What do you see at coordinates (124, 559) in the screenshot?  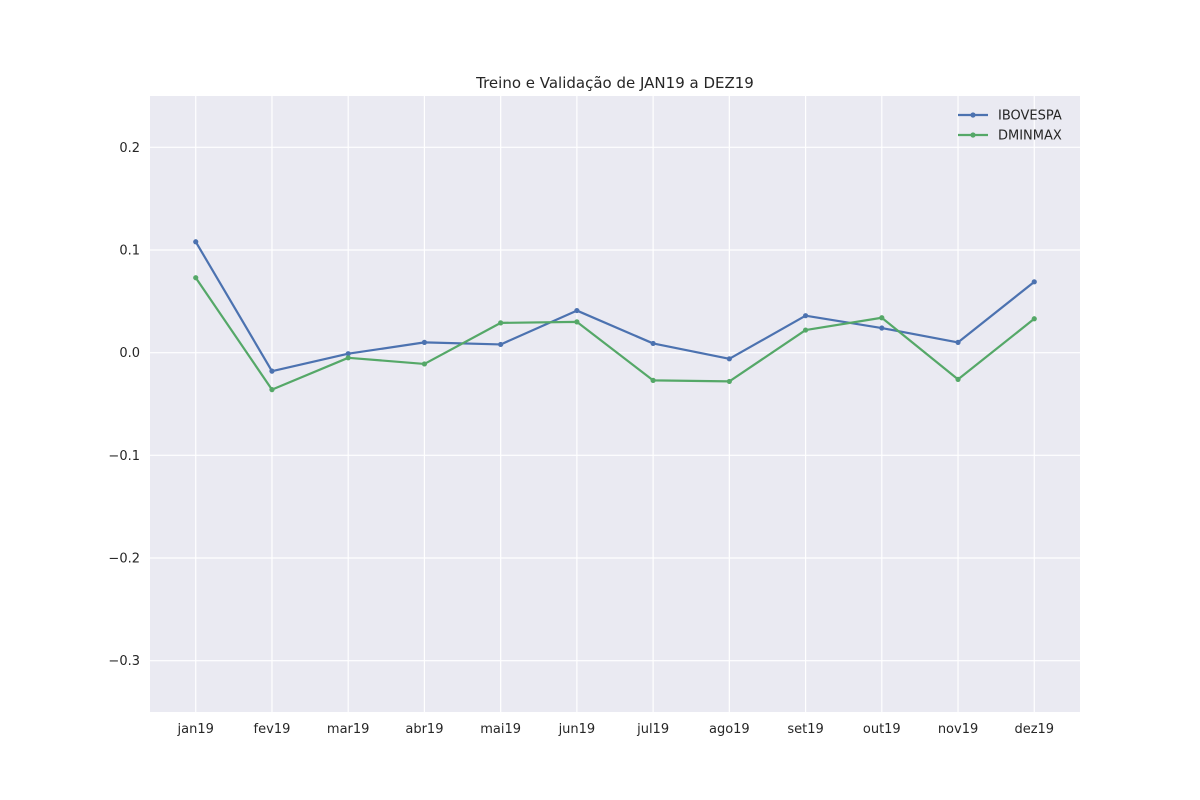 I see `y-tick-label: −0.2` at bounding box center [124, 559].